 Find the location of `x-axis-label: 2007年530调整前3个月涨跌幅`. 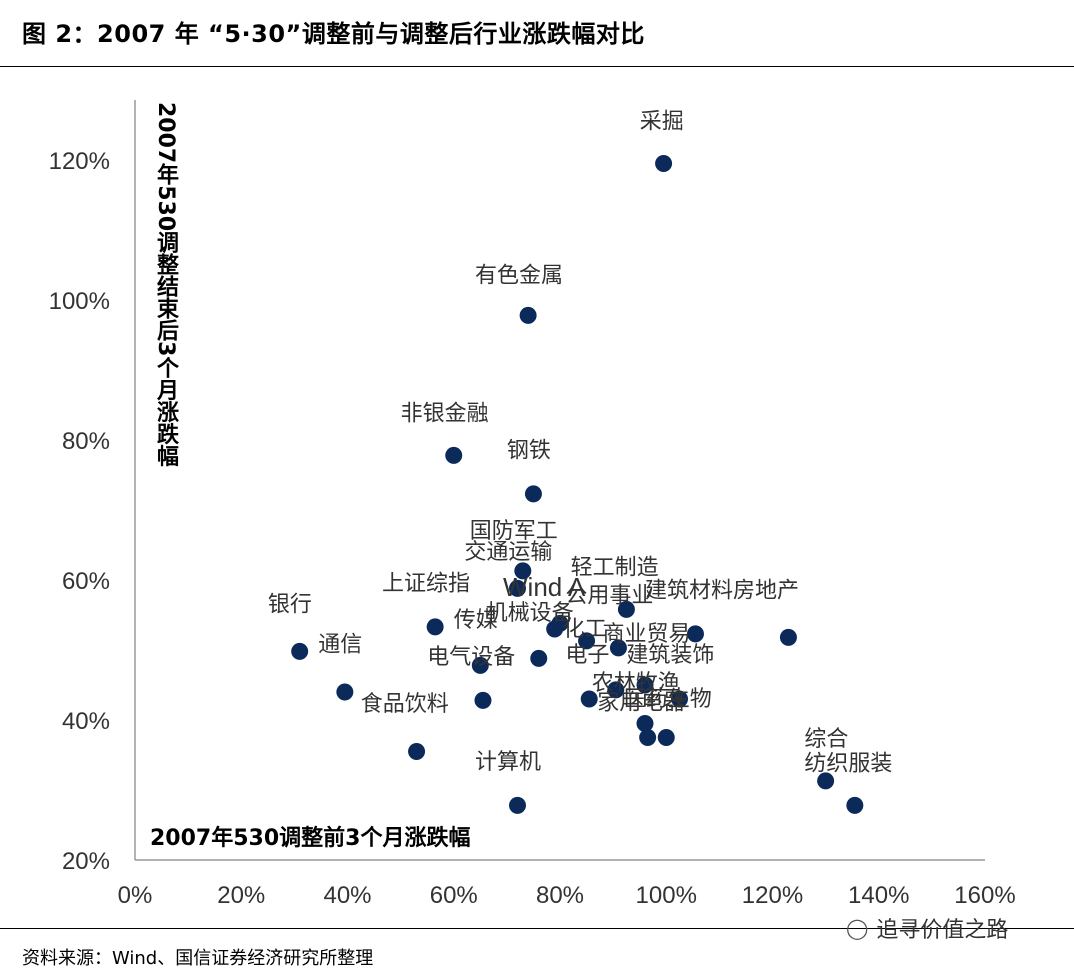

x-axis-label: 2007年530调整前3个月涨跌幅 is located at coordinates (310, 838).